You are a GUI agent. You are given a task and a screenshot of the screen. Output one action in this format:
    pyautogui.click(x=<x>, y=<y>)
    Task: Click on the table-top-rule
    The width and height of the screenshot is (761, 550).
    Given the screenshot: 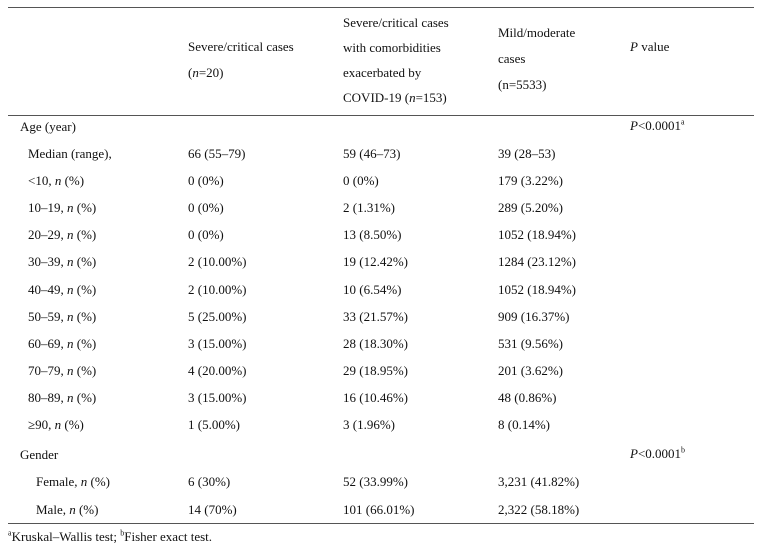 What is the action you would take?
    pyautogui.click(x=381, y=7)
    